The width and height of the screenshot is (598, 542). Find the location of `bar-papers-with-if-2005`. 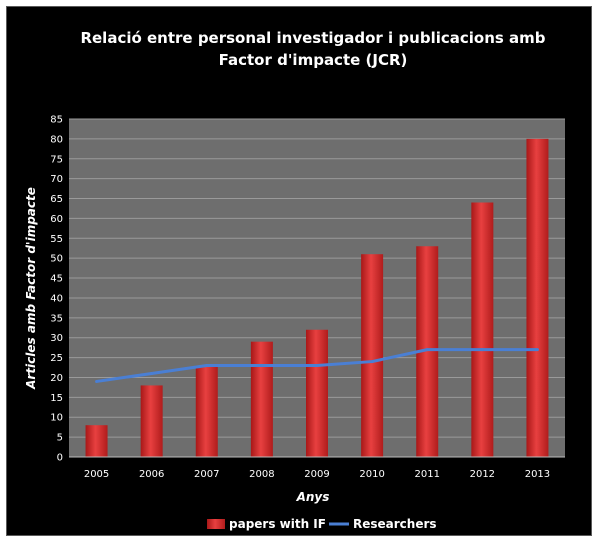

bar-papers-with-if-2005 is located at coordinates (96, 441).